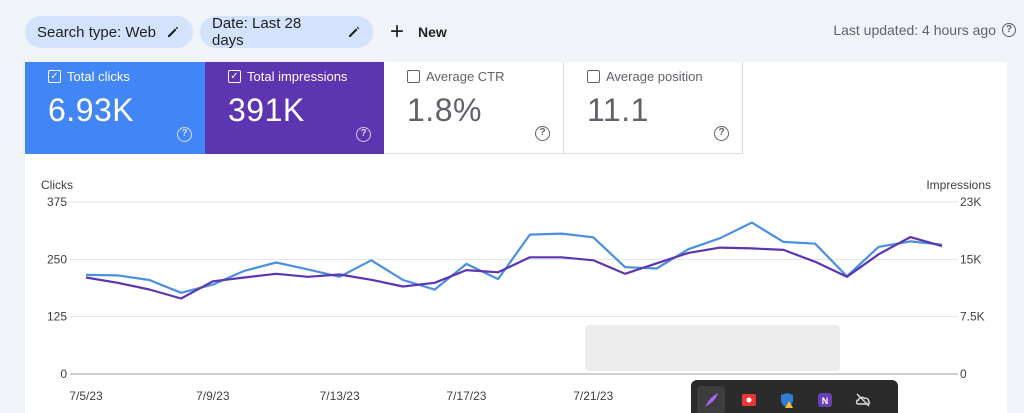  I want to click on tooltip-placeholder, so click(712, 348).